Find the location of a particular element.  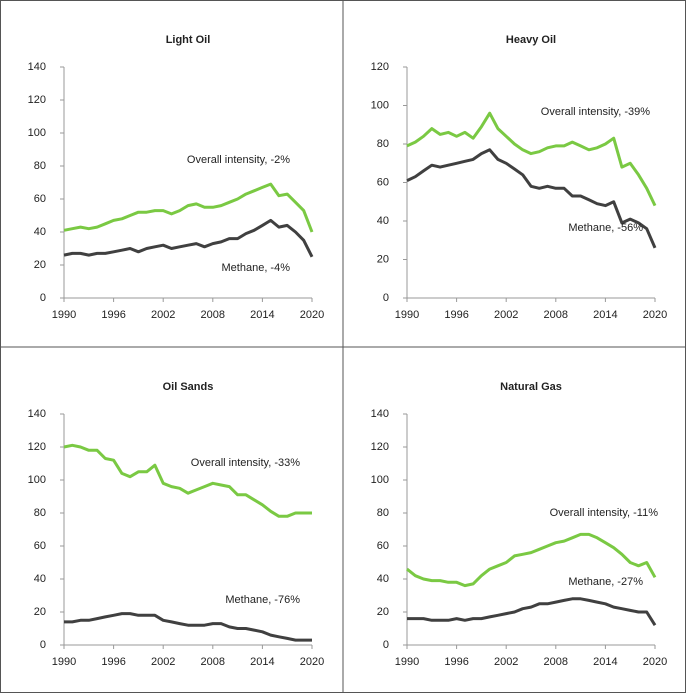

series-label: Methane, -56% is located at coordinates (605, 228).